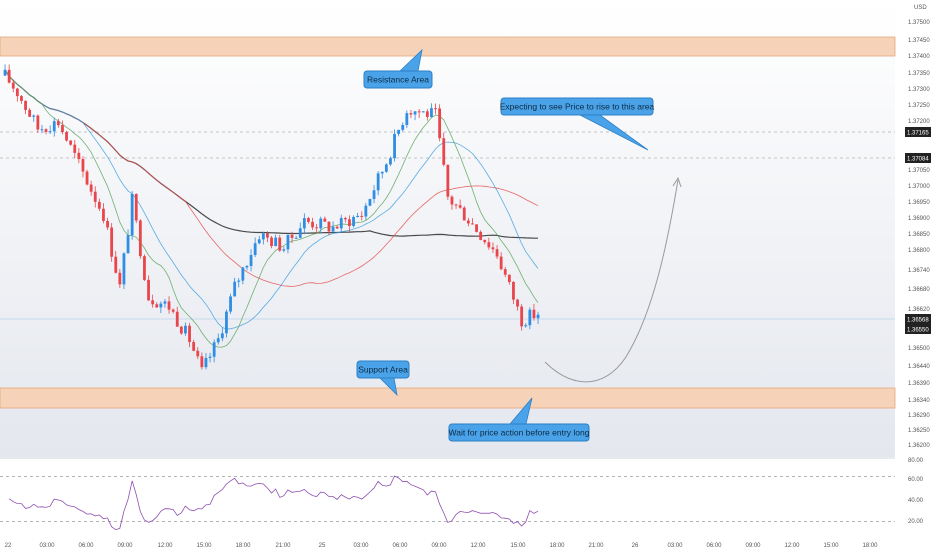 This screenshot has width=932, height=550. What do you see at coordinates (919, 171) in the screenshot?
I see `price-tick-label: 1.37050` at bounding box center [919, 171].